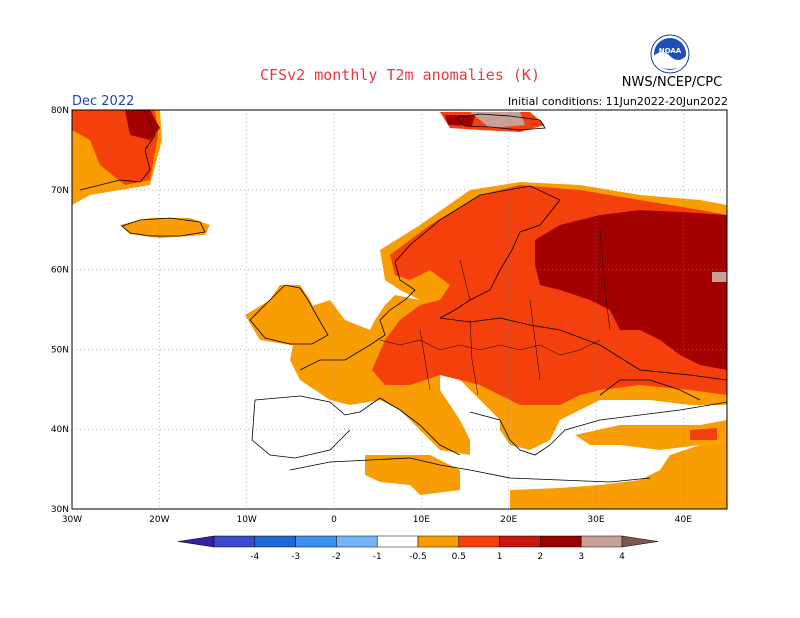  Describe the element at coordinates (60, 271) in the screenshot. I see `latitude-tick-label: 60N` at that location.